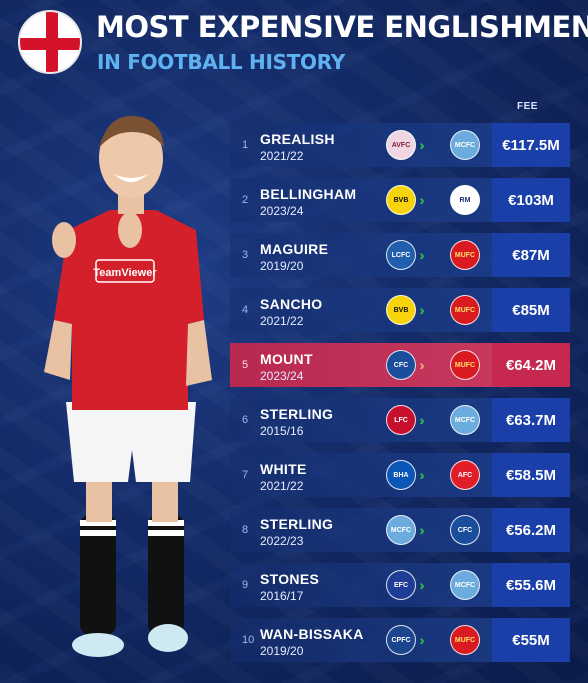  Describe the element at coordinates (342, 27) in the screenshot. I see `page-title: MOST EXPENSIVE ENGLISHMEN` at that location.